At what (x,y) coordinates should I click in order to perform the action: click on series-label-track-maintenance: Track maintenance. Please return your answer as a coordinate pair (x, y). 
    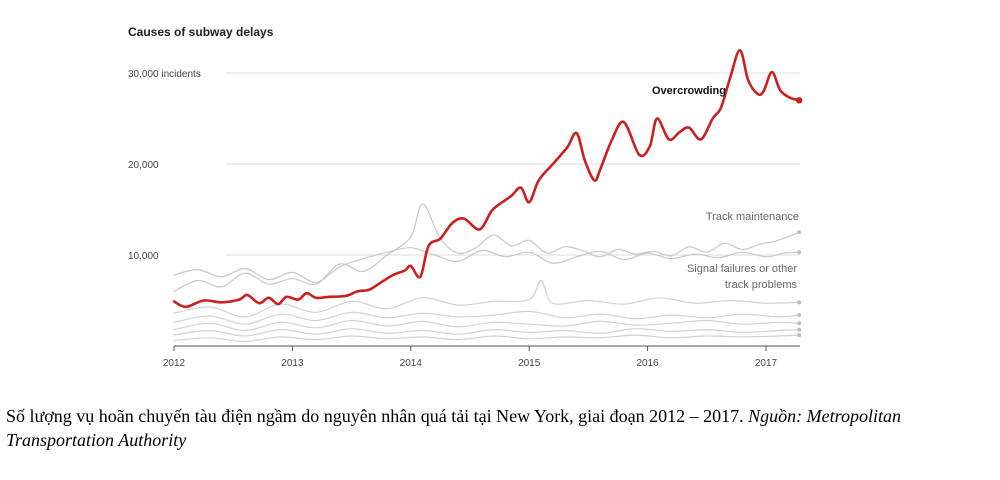
    Looking at the image, I should click on (752, 217).